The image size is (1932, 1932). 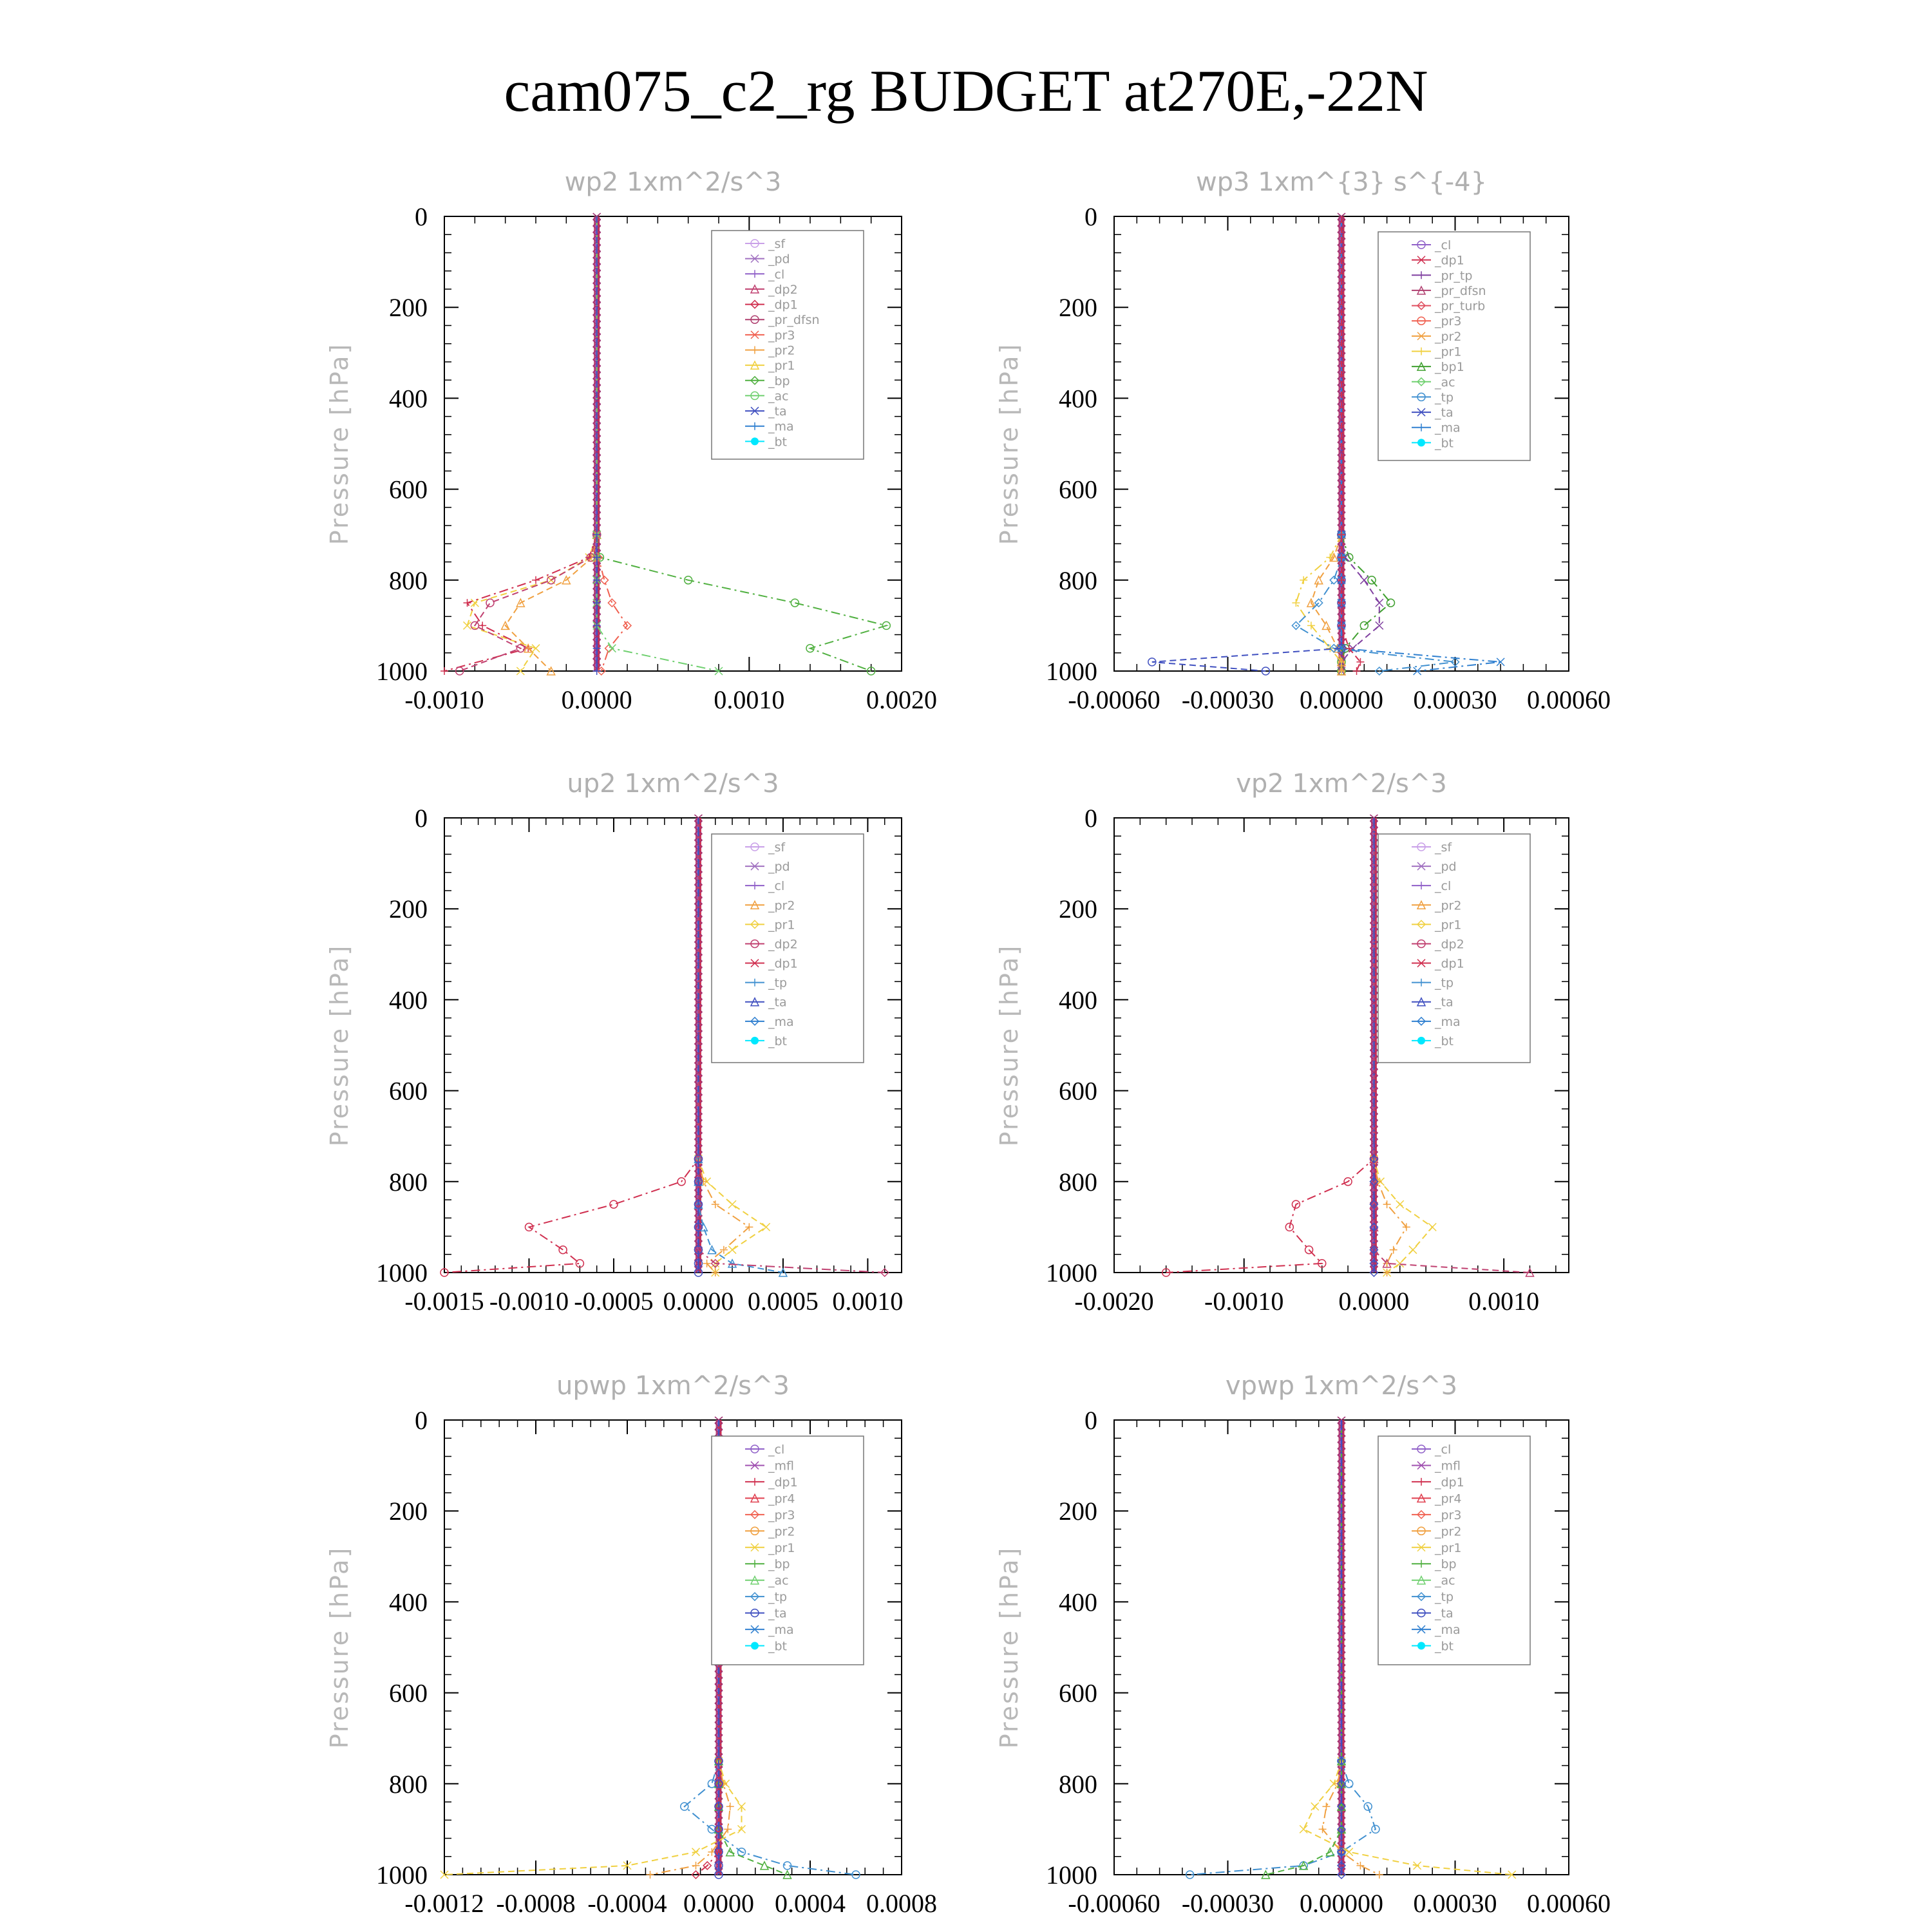 What do you see at coordinates (571, 1045) in the screenshot?
I see `series-line-_dp1` at bounding box center [571, 1045].